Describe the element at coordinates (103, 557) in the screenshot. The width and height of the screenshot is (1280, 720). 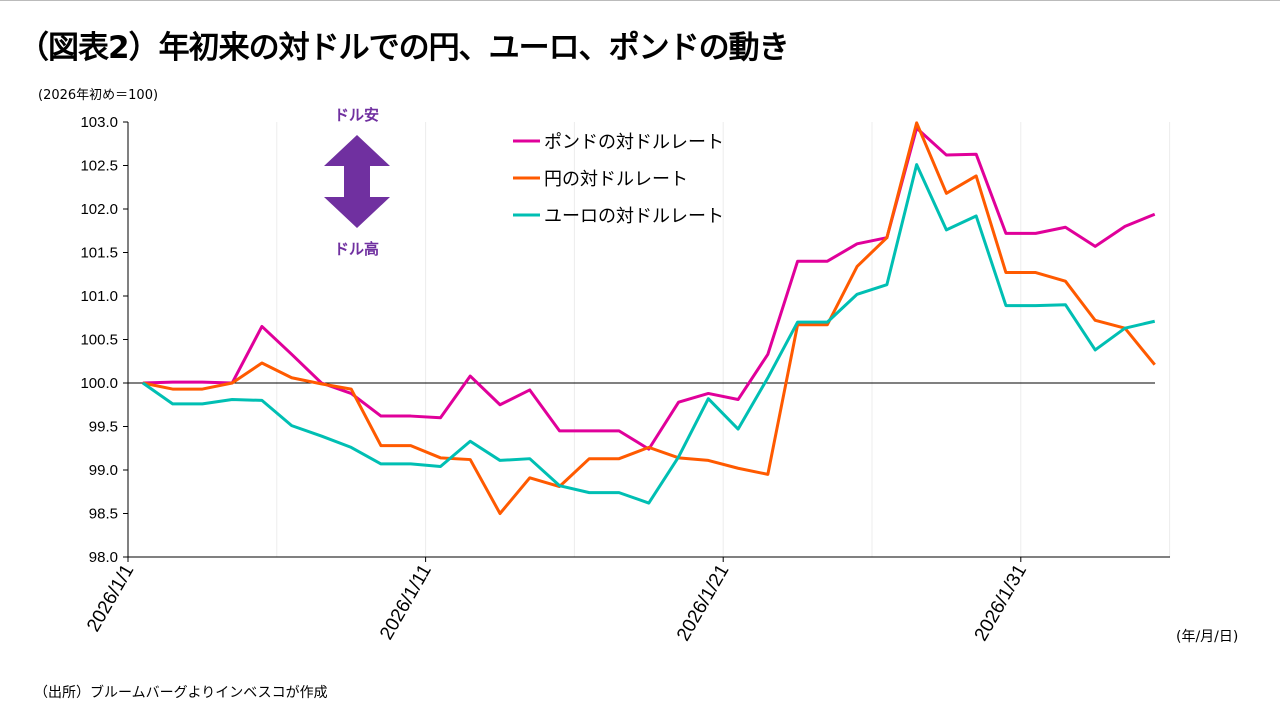
I see `y-tick-label: 98.0` at that location.